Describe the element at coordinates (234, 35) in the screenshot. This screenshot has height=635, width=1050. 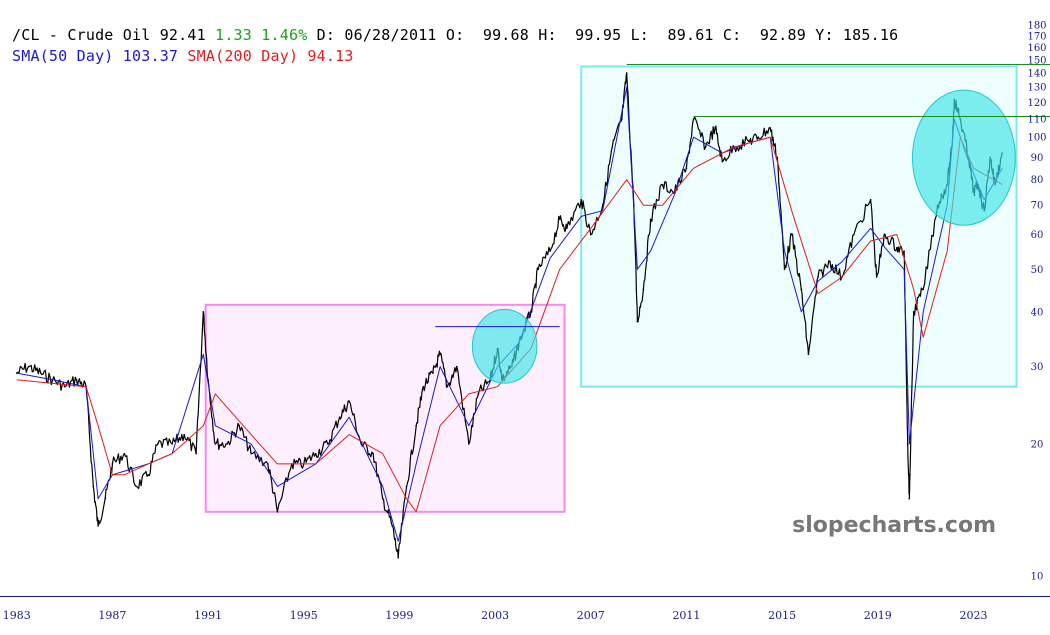
I see `price-change: 1.33` at that location.